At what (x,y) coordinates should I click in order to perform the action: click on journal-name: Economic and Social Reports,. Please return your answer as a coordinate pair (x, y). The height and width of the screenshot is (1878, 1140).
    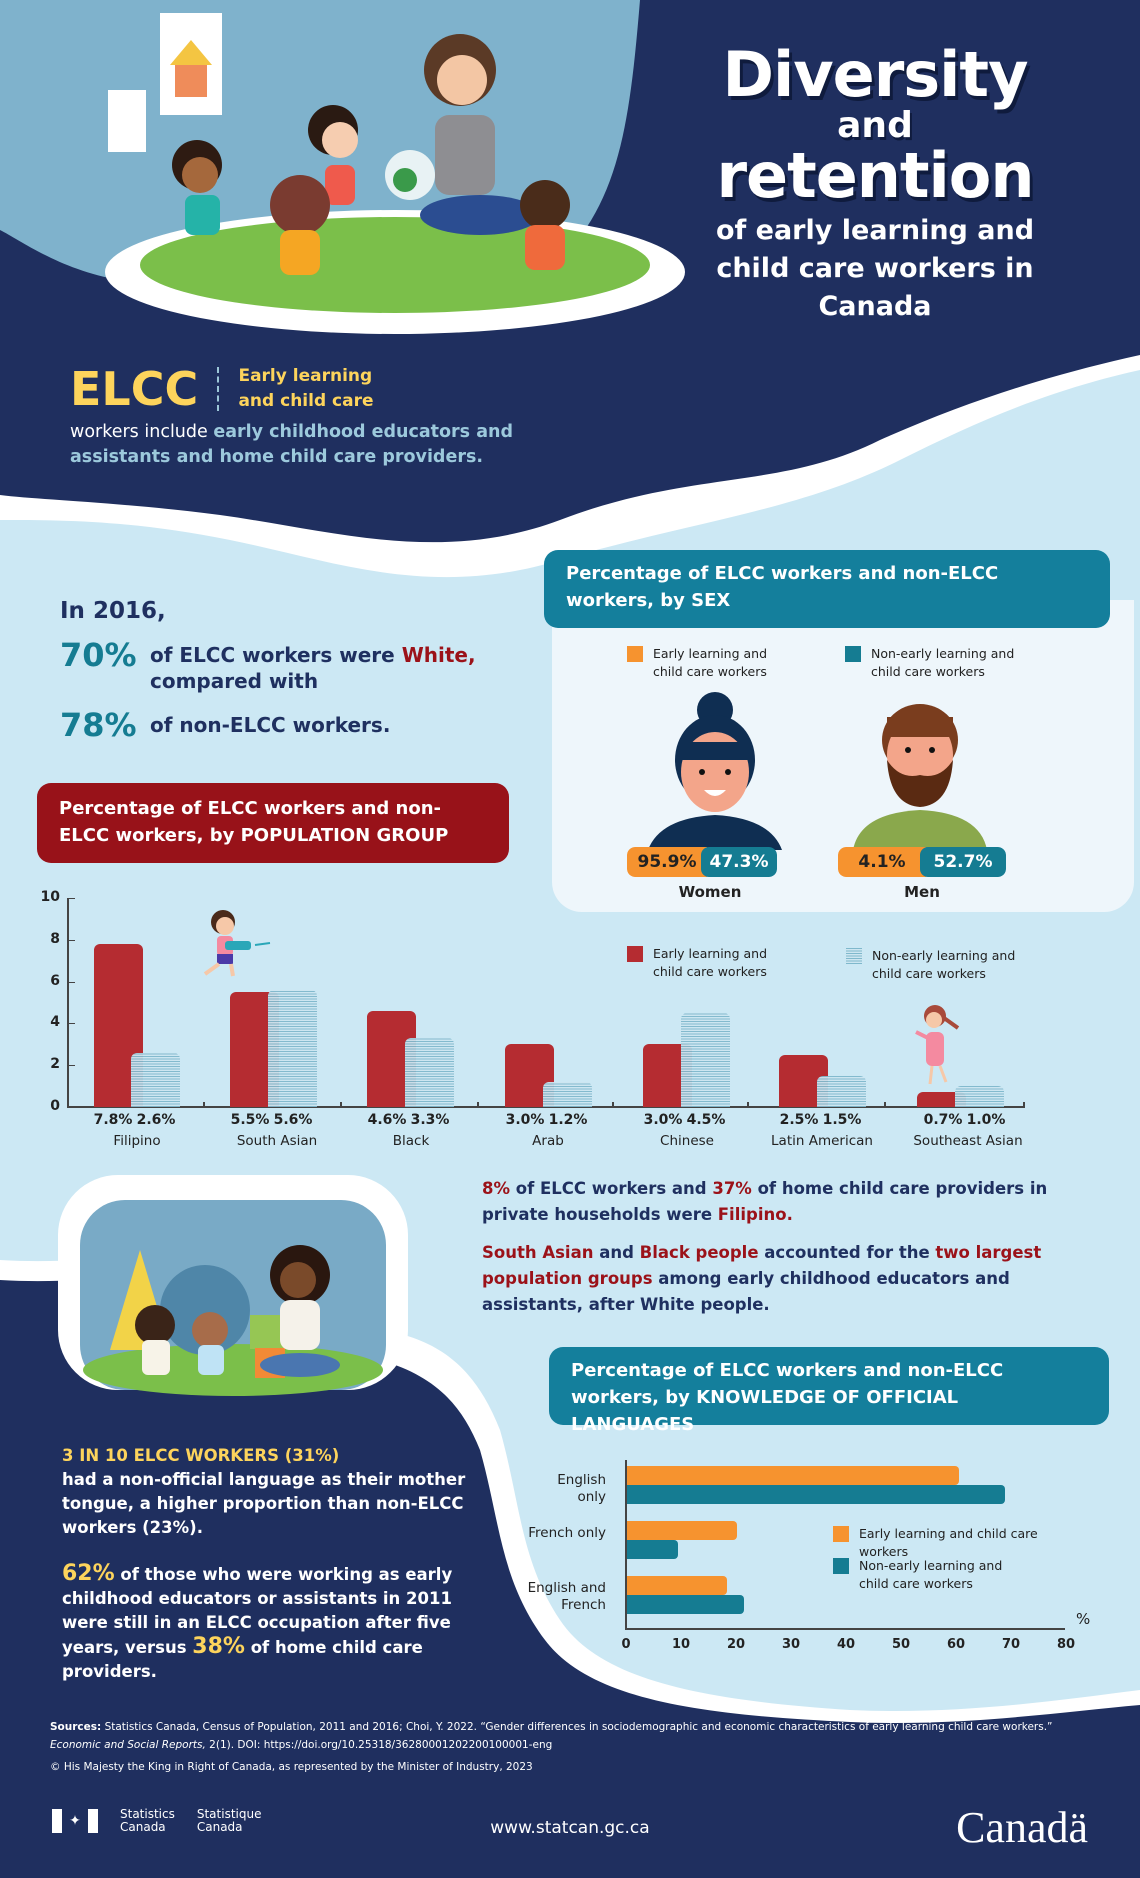
    Looking at the image, I should click on (128, 1745).